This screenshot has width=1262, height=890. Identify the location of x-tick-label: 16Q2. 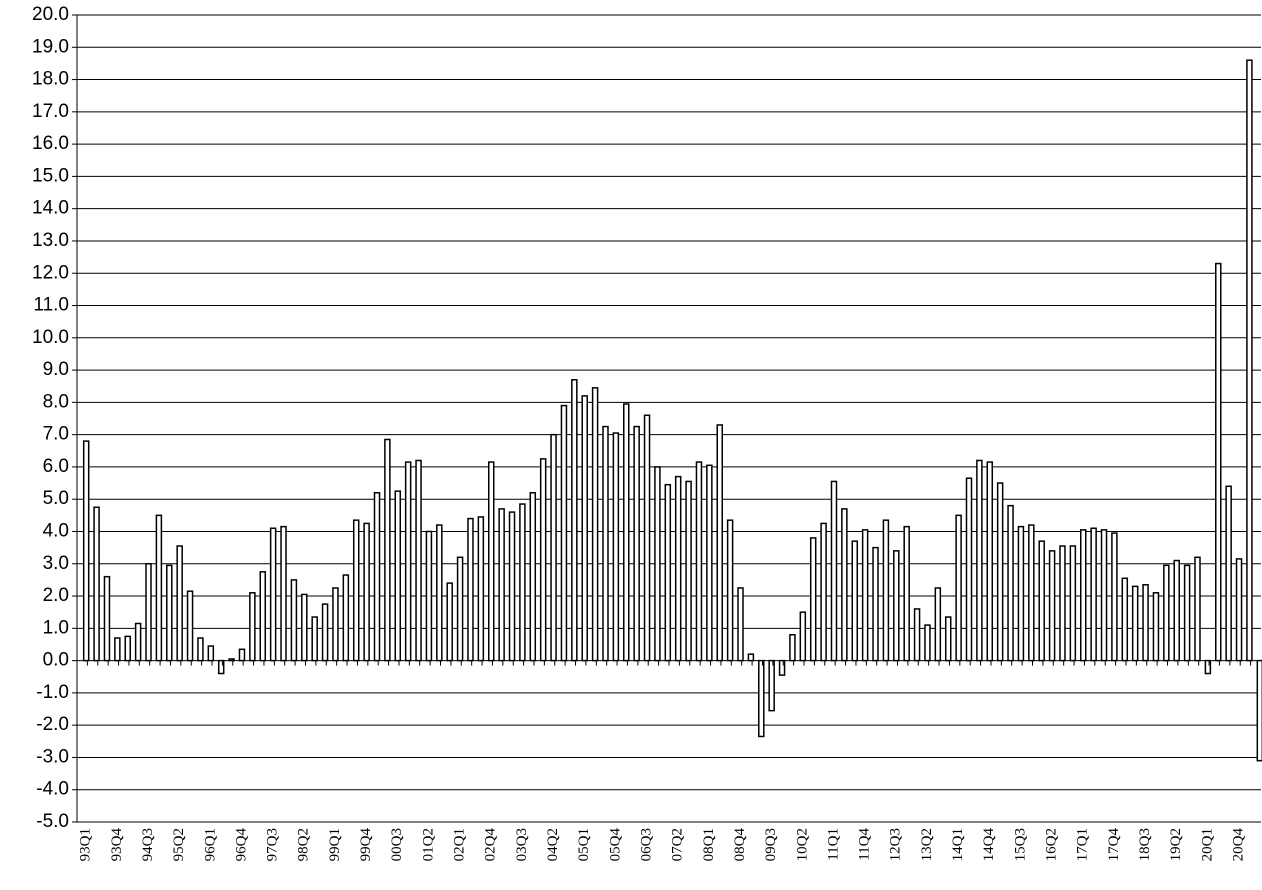
(1052, 844).